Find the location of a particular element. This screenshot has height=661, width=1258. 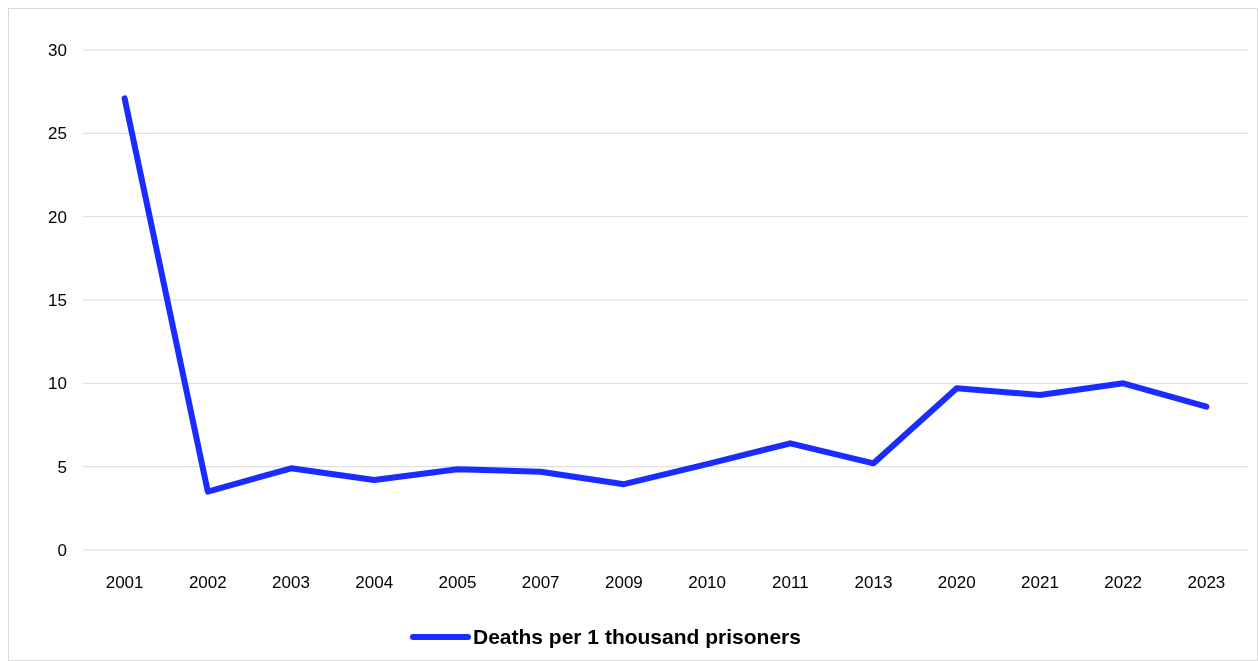

y-tick-label: 5 is located at coordinates (62, 467).